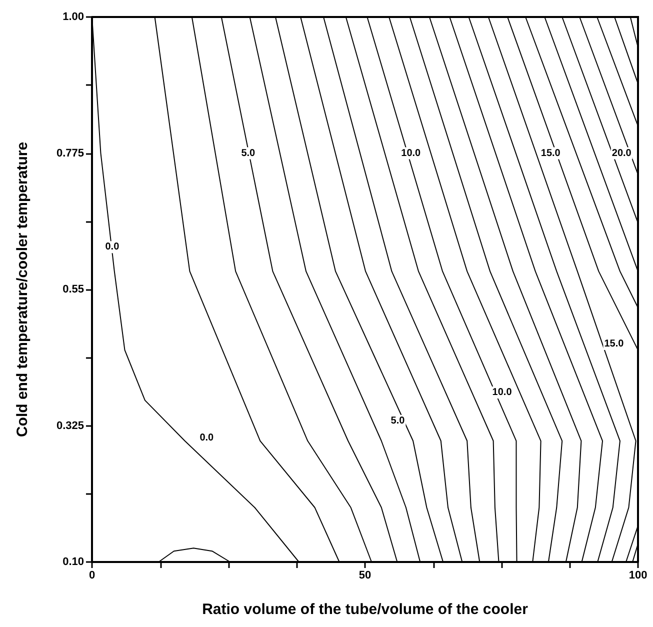 The image size is (653, 627). Describe the element at coordinates (92, 576) in the screenshot. I see `x-tick-label: 0` at that location.